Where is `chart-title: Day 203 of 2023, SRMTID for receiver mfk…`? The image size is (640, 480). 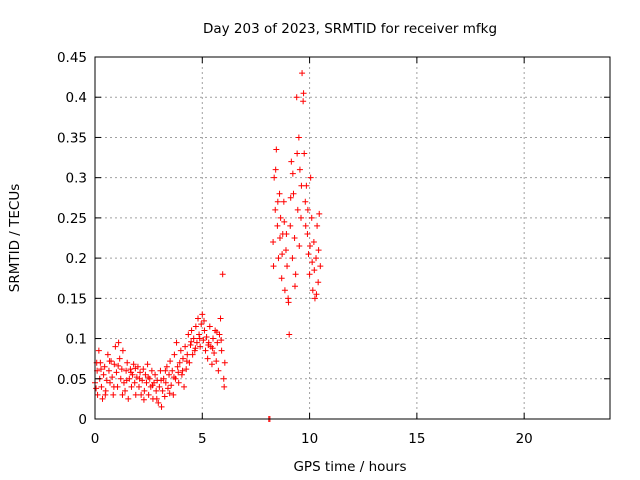
chart-title: Day 203 of 2023, SRMTID for receiver mfk… is located at coordinates (350, 29).